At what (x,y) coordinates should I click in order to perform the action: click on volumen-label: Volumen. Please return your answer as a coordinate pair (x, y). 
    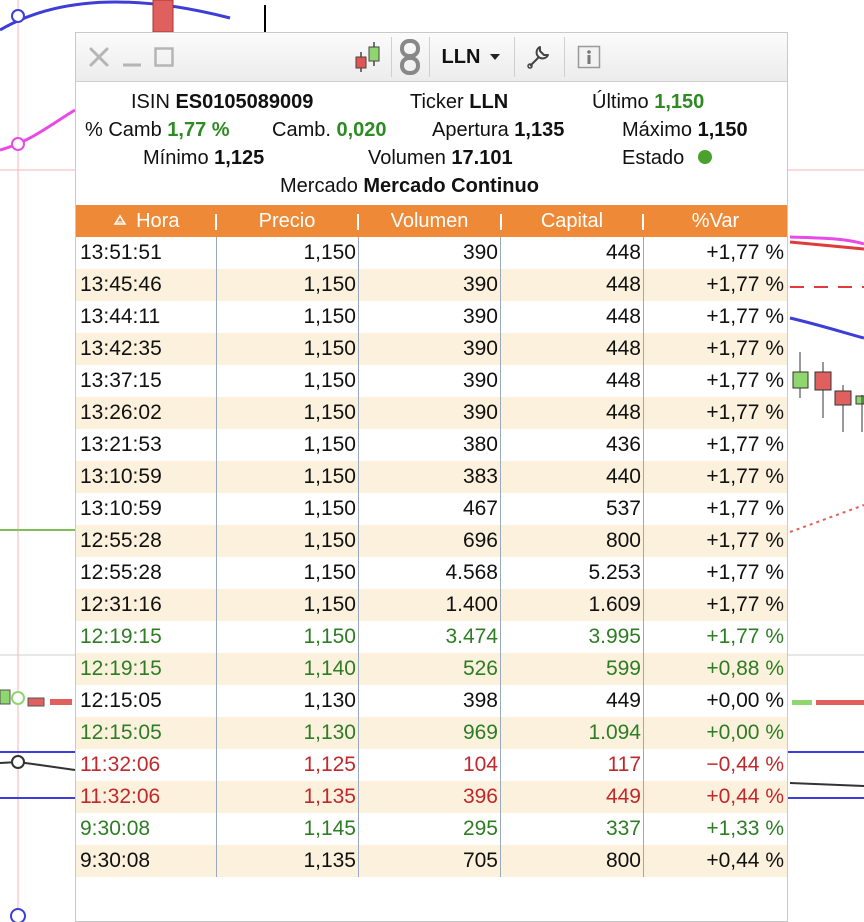
    Looking at the image, I should click on (407, 158).